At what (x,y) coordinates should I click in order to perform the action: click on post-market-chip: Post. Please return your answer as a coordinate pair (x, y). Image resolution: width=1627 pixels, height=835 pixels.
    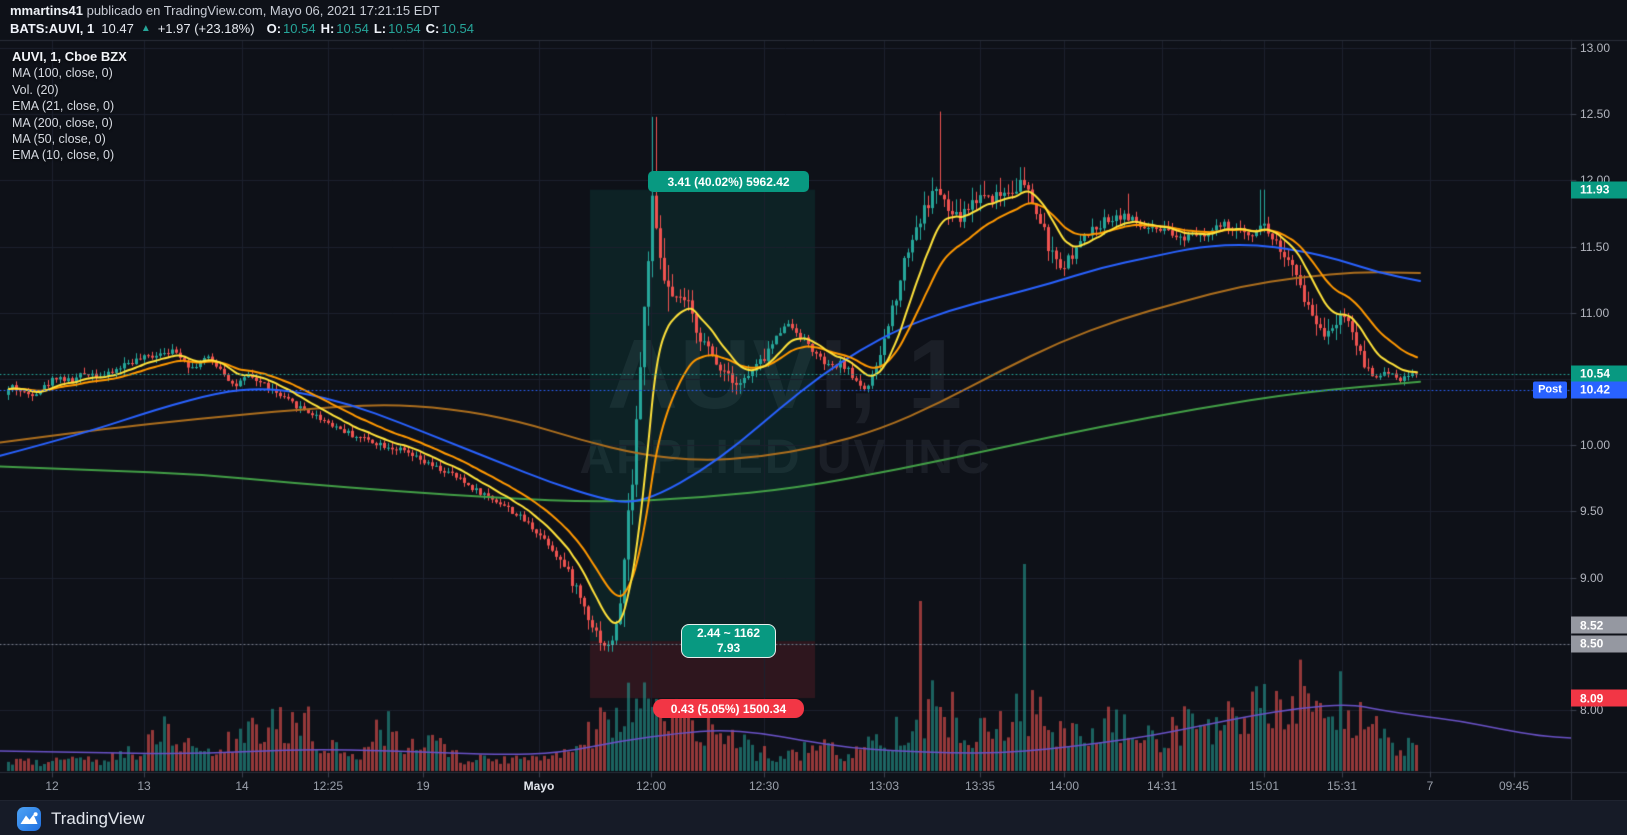
    Looking at the image, I should click on (1550, 390).